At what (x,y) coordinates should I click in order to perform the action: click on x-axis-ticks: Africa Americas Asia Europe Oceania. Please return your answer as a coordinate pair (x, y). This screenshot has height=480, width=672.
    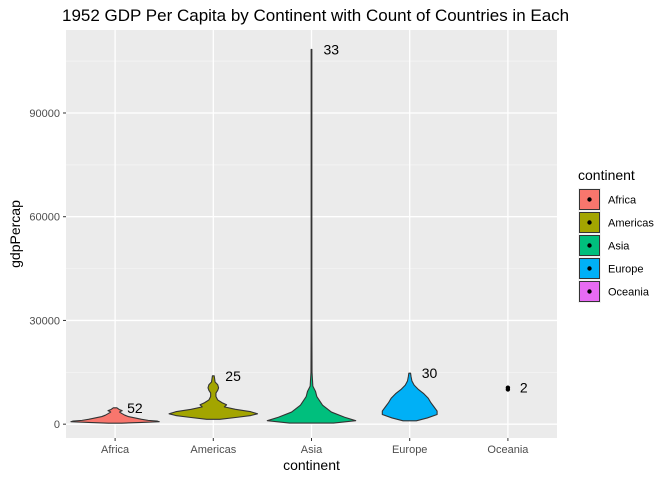
    Looking at the image, I should click on (315, 447).